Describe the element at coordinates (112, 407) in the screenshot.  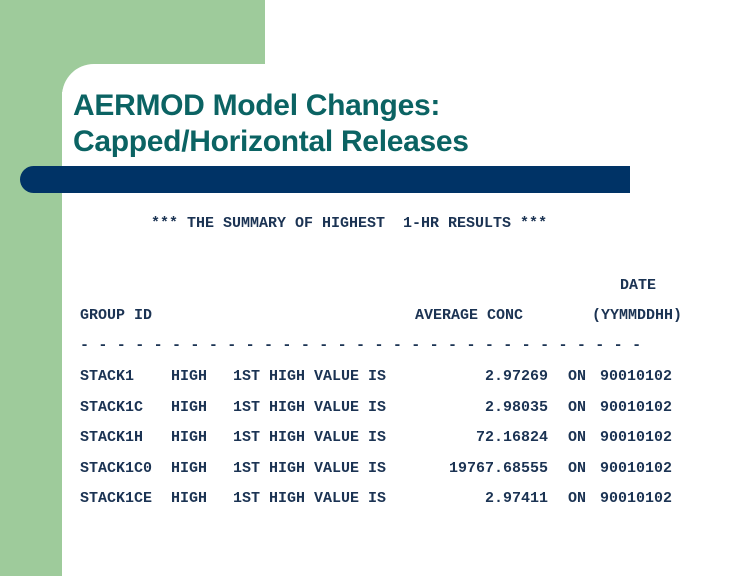
I see `group-id: STACK1C` at that location.